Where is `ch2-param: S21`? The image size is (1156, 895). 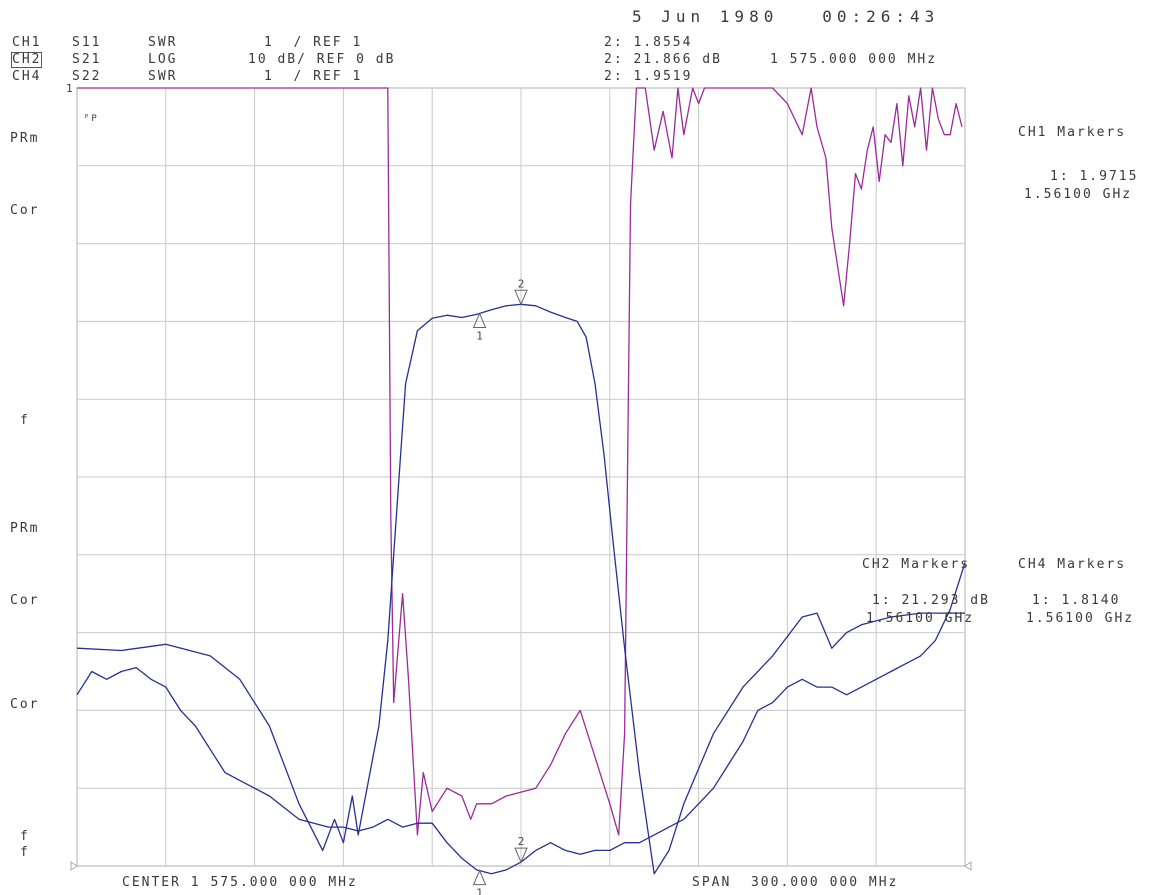
ch2-param: S21 is located at coordinates (87, 59).